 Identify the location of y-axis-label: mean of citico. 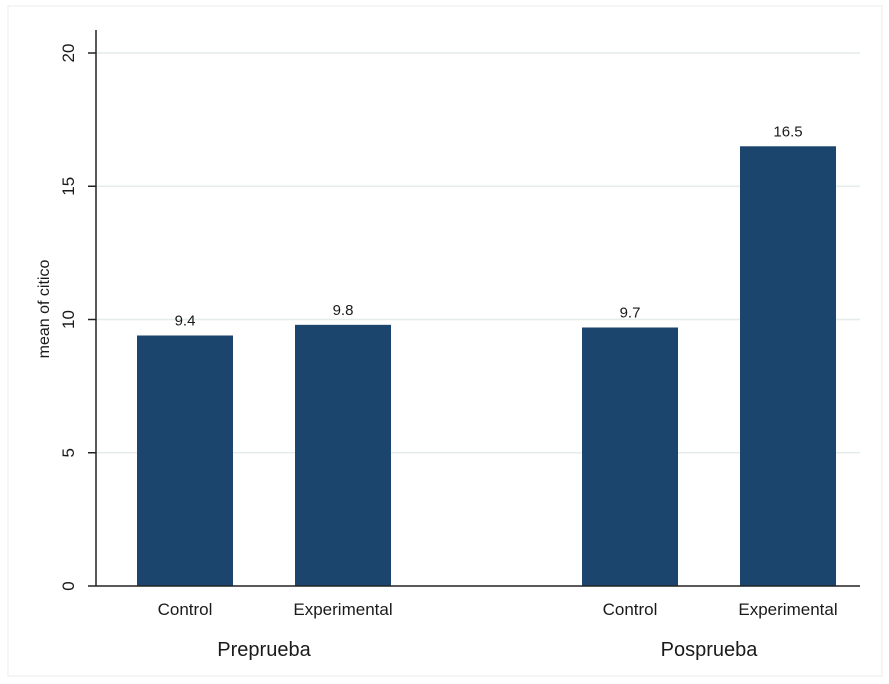
(44, 309).